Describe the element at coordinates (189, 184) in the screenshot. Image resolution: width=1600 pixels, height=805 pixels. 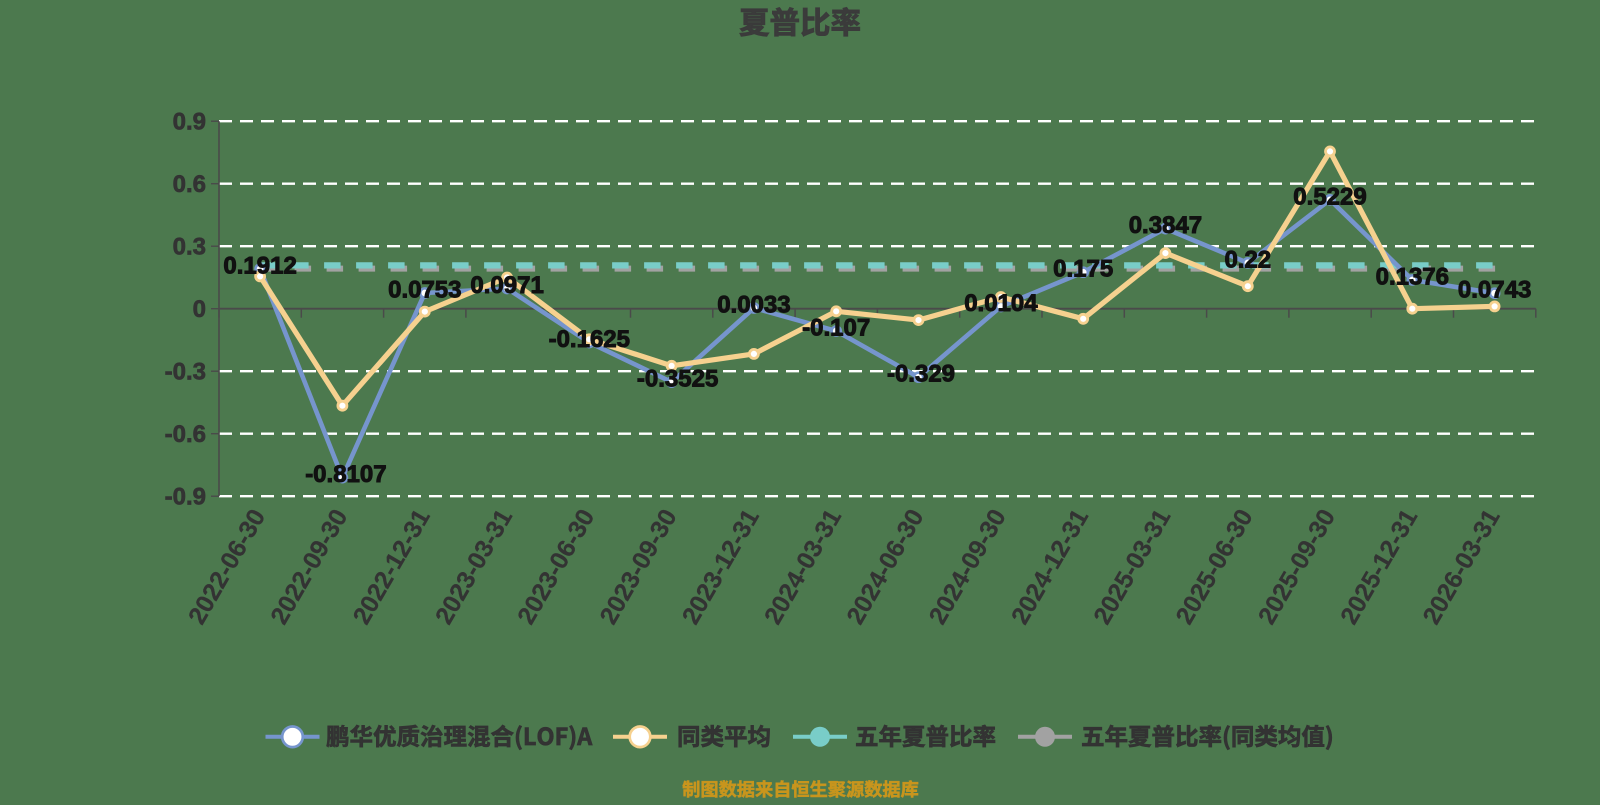
I see `svg-text: 0.6` at that location.